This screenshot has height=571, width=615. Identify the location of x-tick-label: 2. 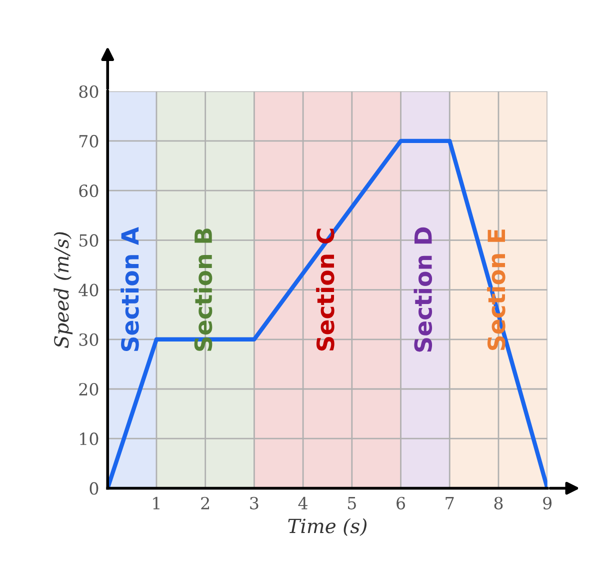
(205, 503).